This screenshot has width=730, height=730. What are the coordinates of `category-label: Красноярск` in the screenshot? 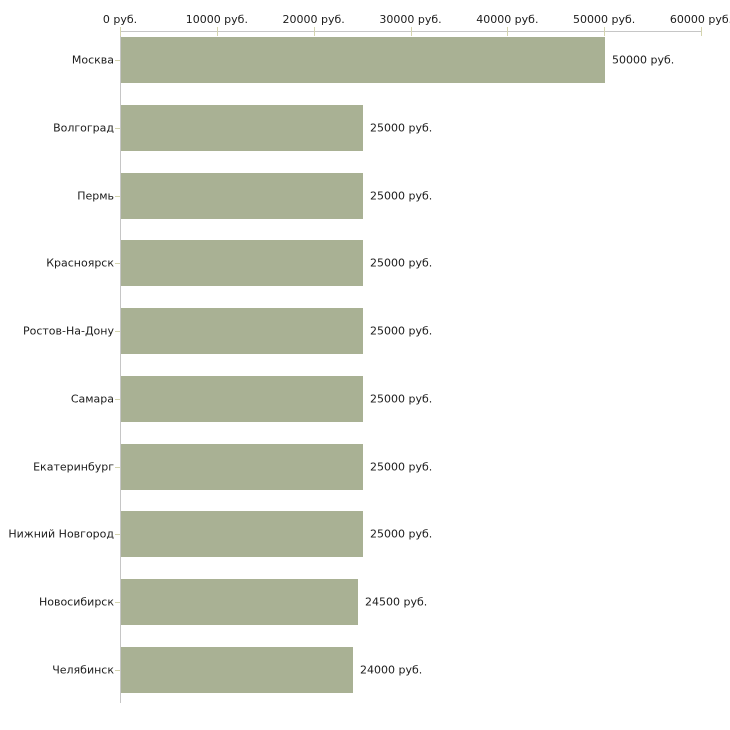 It's located at (80, 263).